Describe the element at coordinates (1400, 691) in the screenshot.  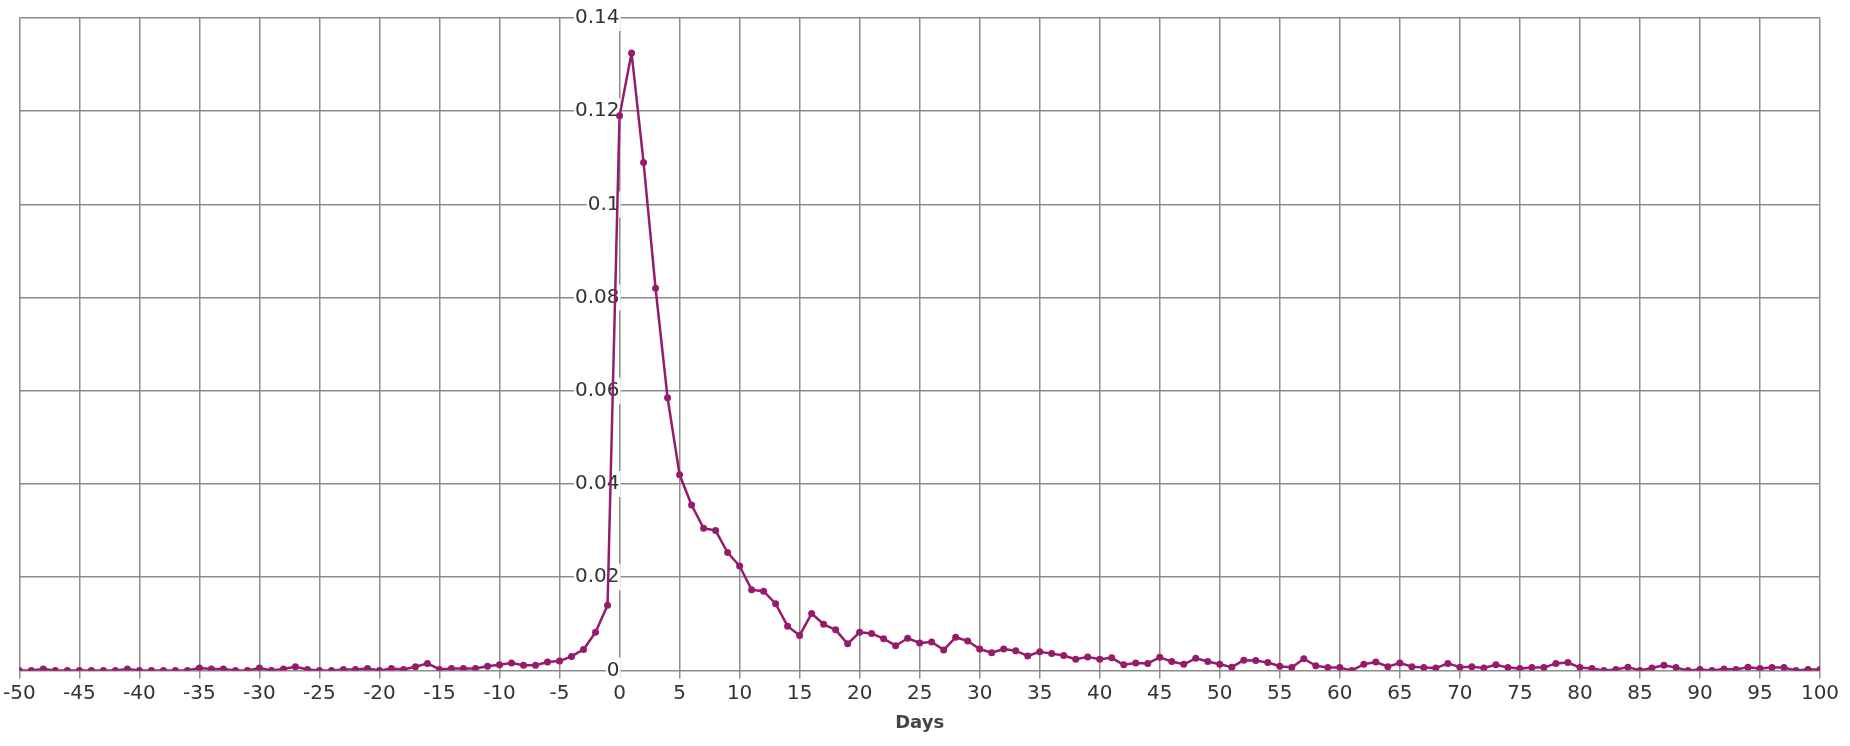
I see `x-tick-label: 65` at that location.